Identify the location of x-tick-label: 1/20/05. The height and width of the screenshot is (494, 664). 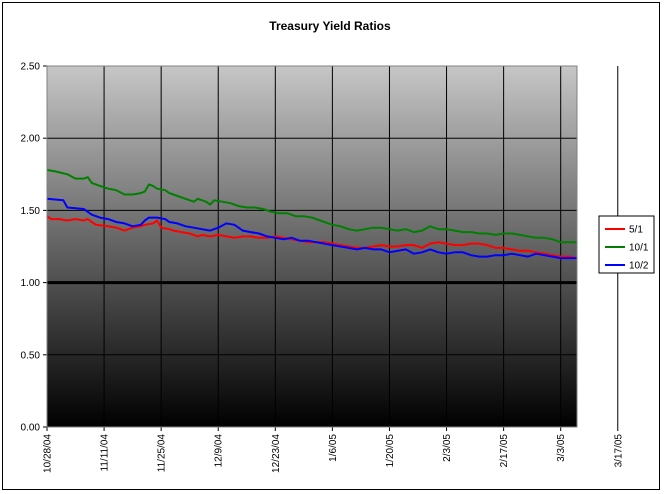
(390, 451).